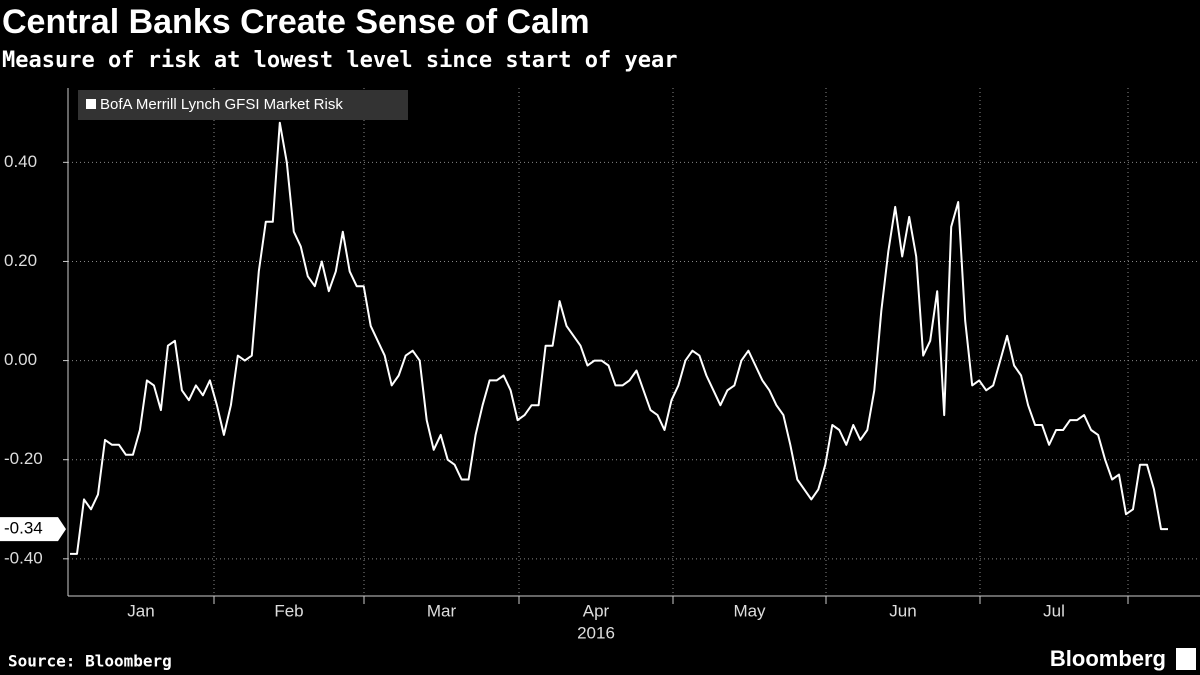 Image resolution: width=1200 pixels, height=675 pixels. Describe the element at coordinates (749, 610) in the screenshot. I see `x-tick-label: May` at that location.